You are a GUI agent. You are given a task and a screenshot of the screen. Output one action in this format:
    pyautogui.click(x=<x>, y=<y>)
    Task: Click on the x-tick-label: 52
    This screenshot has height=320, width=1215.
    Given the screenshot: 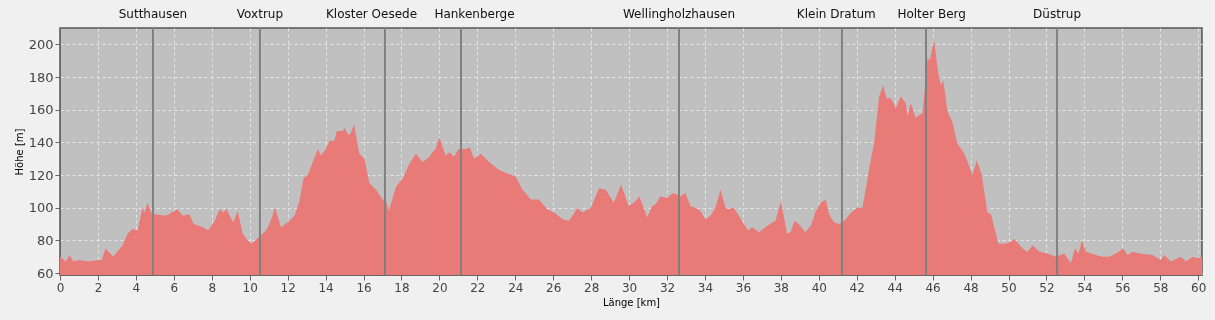 What is the action you would take?
    pyautogui.click(x=1047, y=287)
    